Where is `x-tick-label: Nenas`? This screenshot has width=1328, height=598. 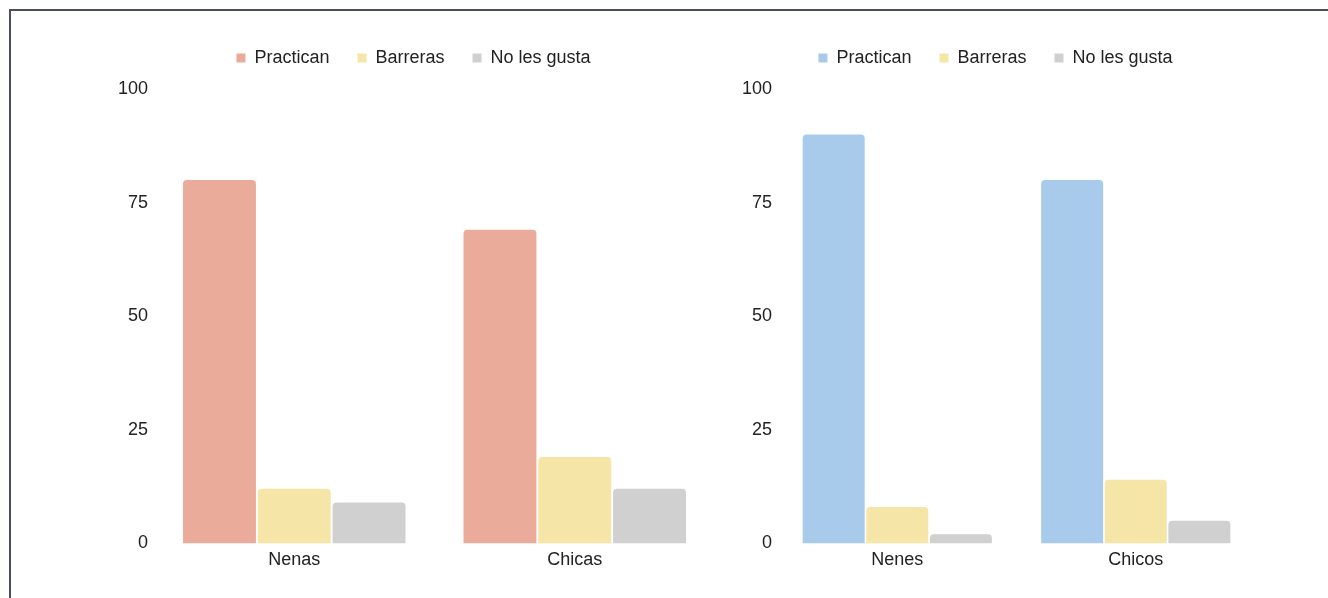 x-tick-label: Nenas is located at coordinates (294, 559).